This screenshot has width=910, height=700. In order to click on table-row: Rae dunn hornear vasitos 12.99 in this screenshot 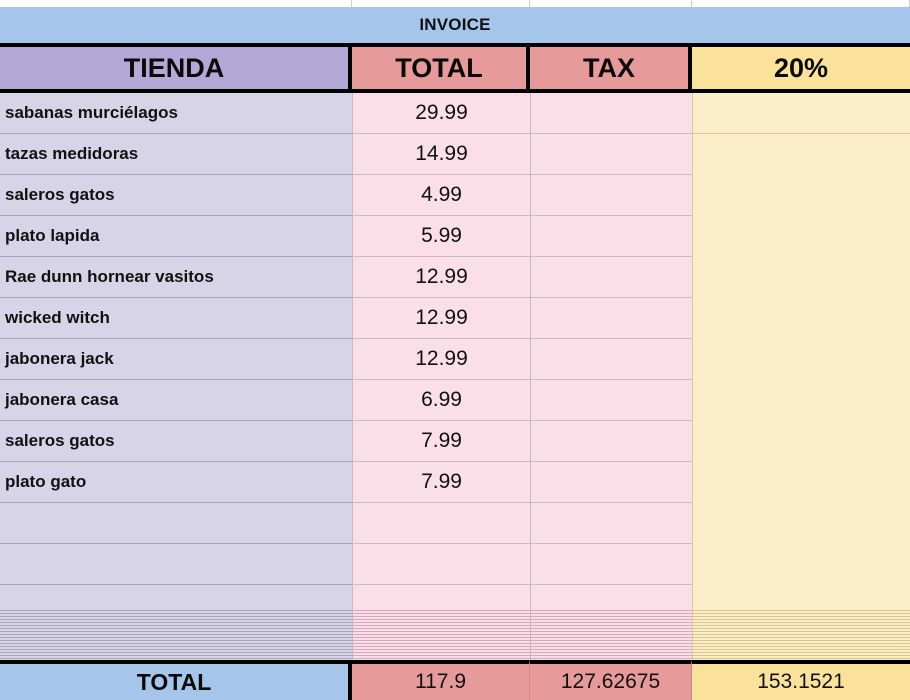, I will do `click(455, 277)`.